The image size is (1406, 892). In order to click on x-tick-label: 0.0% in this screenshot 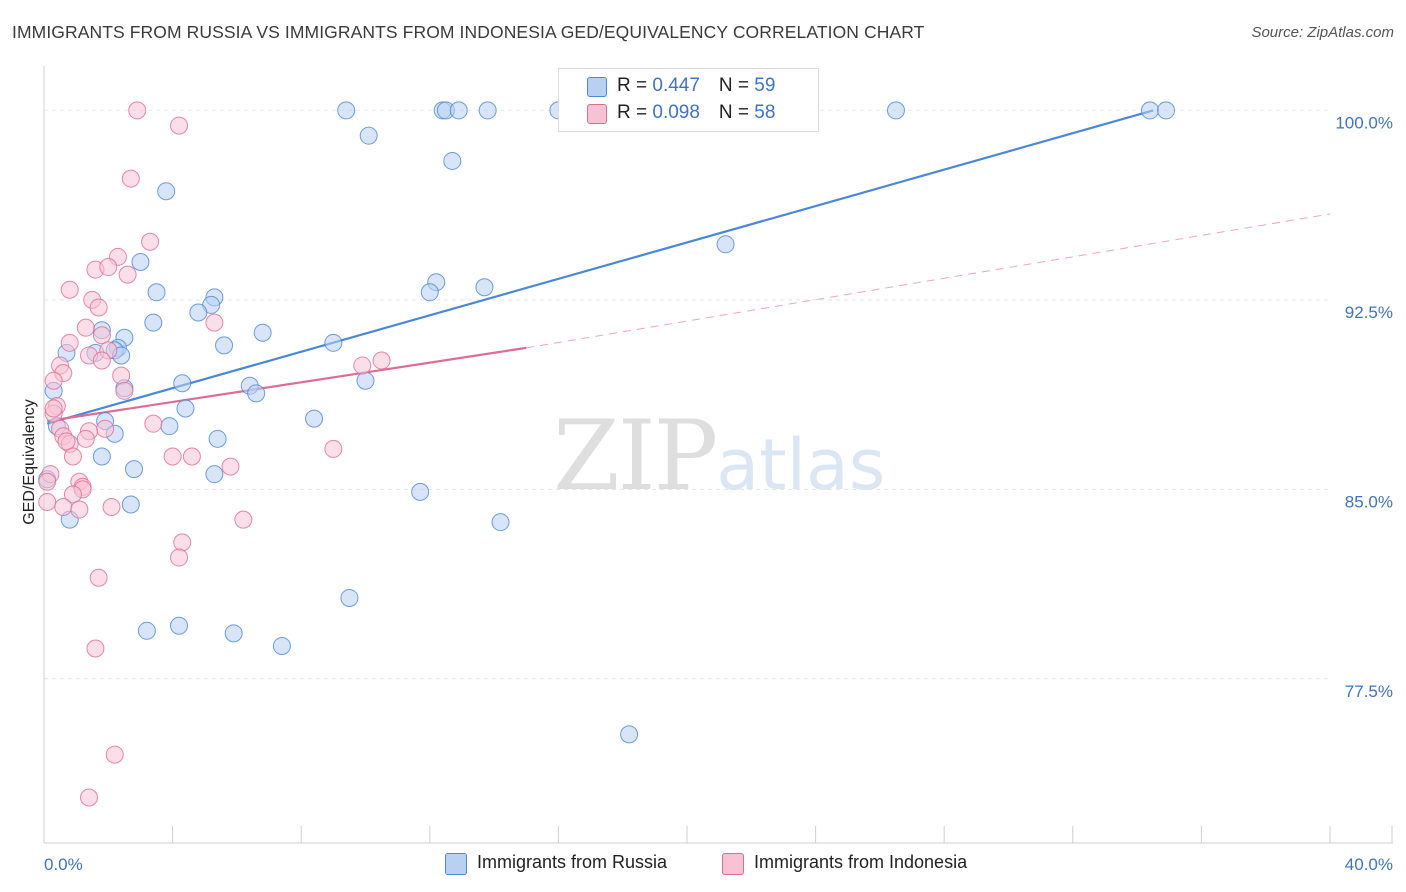, I will do `click(63, 864)`.